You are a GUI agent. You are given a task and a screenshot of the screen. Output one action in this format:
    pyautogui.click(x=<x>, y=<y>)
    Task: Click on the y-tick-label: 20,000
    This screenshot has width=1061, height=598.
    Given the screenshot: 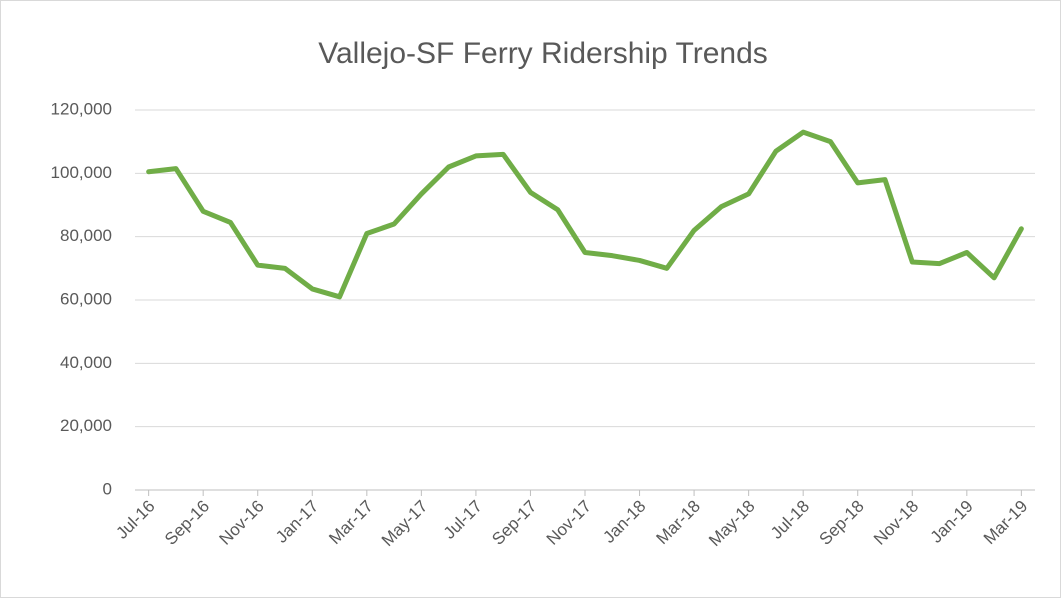 What is the action you would take?
    pyautogui.click(x=86, y=425)
    